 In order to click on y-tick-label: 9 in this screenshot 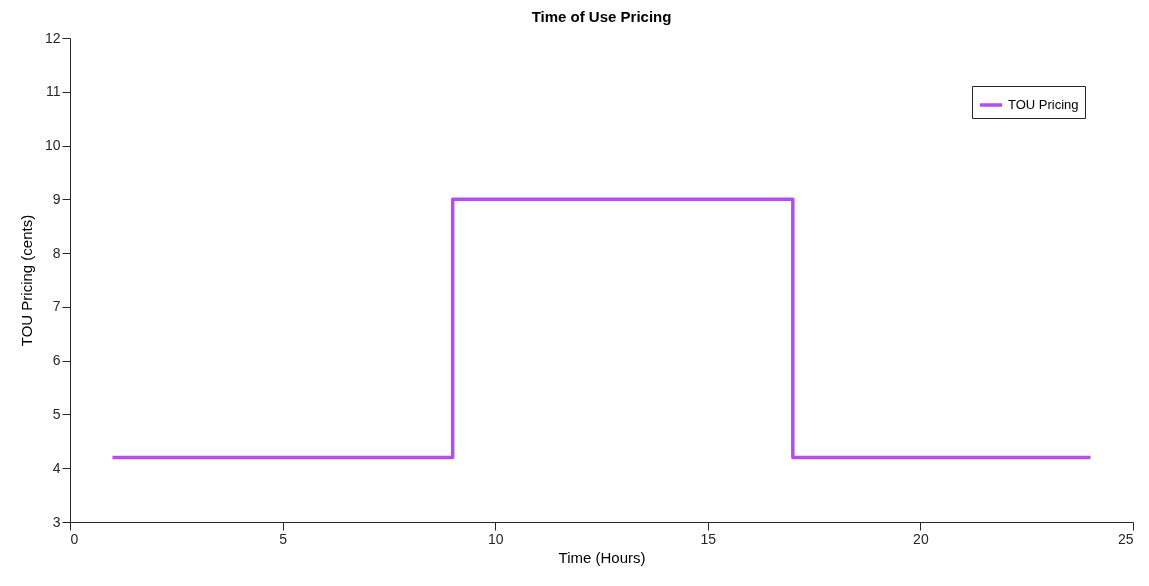, I will do `click(56, 198)`.